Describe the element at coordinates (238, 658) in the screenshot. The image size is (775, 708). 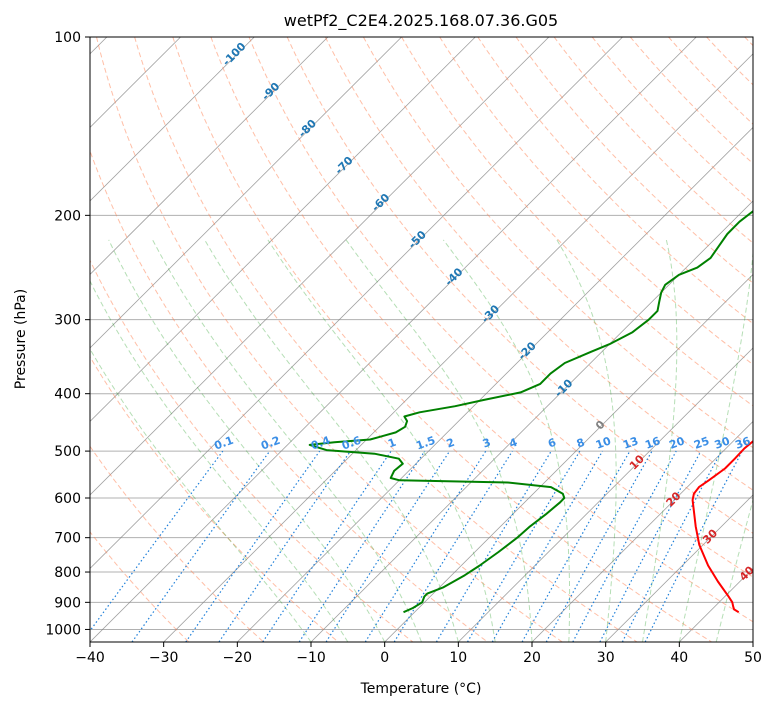
I see `x-tick-label: −20` at that location.